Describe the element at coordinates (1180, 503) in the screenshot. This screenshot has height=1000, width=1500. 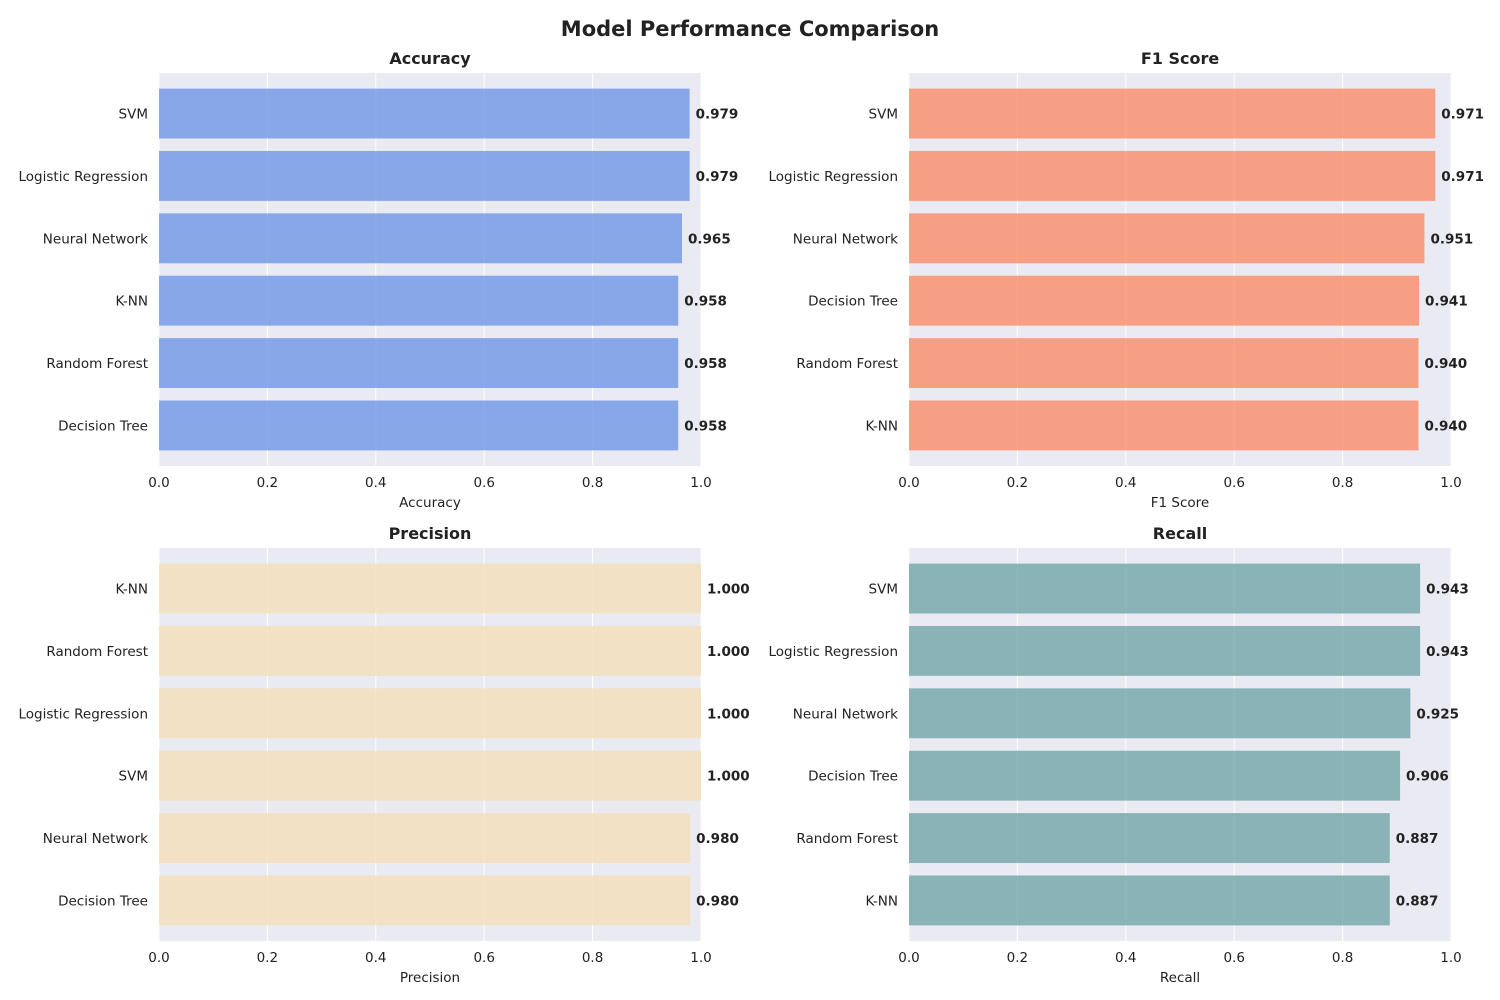
I see `x-axis-label: F1 Score` at that location.